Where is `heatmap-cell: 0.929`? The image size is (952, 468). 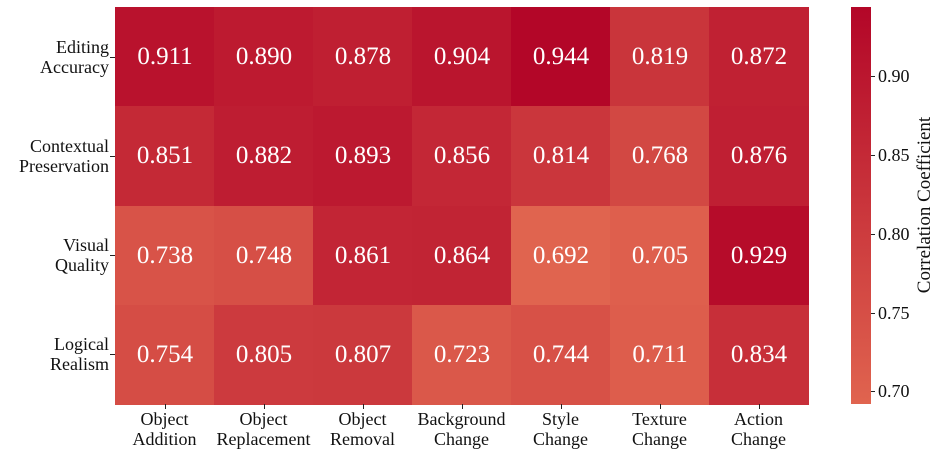 heatmap-cell: 0.929 is located at coordinates (759, 255).